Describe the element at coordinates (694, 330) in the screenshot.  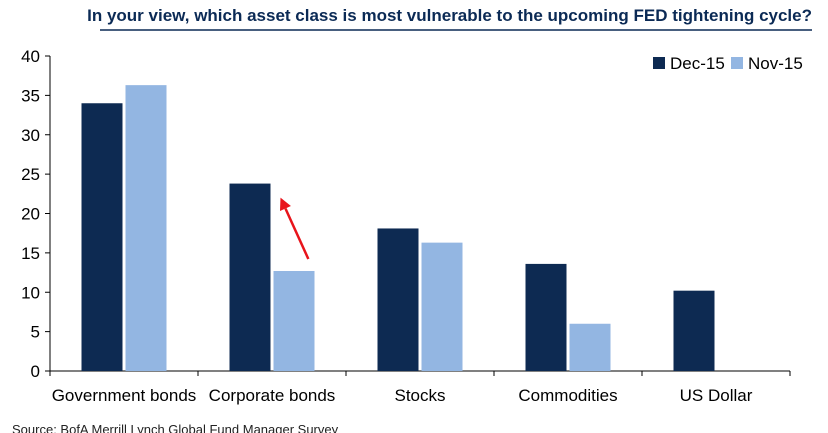
I see `bar-dec-15-us-dollar` at that location.